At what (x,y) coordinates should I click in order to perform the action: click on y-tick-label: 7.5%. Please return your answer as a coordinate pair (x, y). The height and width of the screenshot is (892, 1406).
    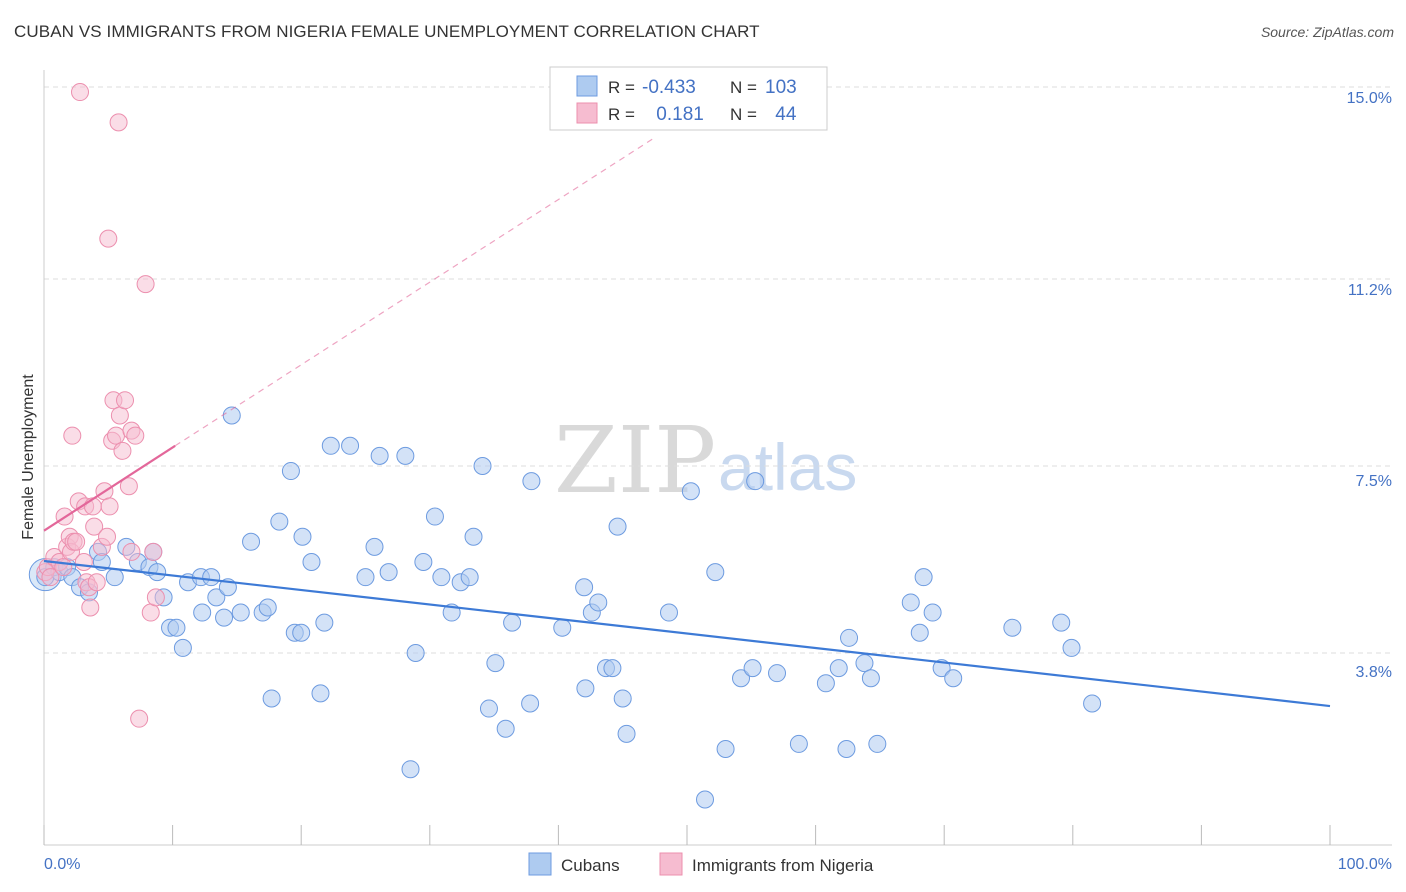
    Looking at the image, I should click on (1374, 481).